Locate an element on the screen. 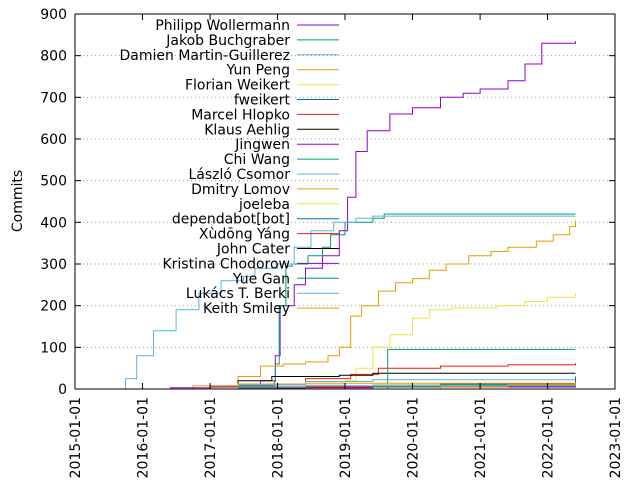 The width and height of the screenshot is (640, 480). legend-label: Dmitry Lomov is located at coordinates (240, 190).